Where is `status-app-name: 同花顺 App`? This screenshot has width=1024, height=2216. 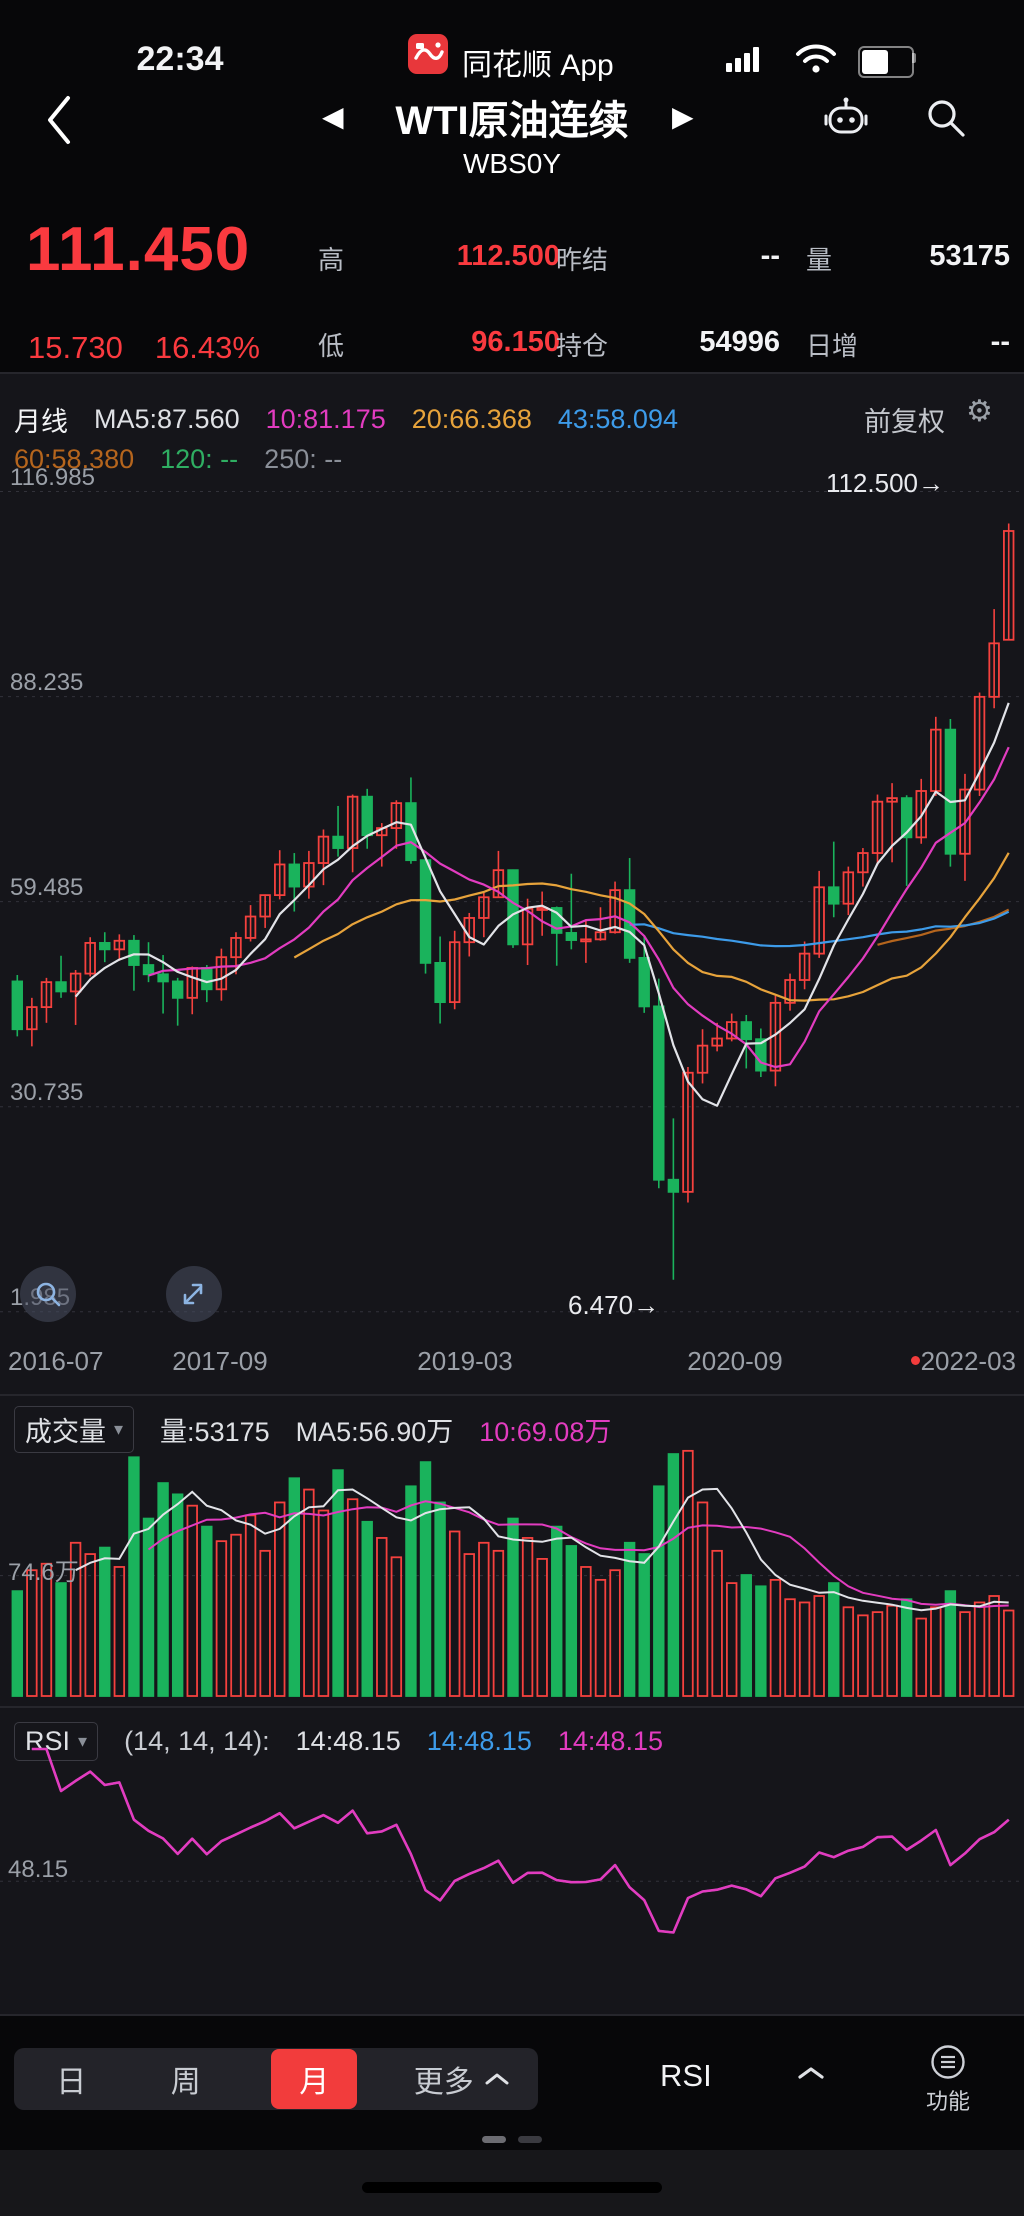 status-app-name: 同花顺 App is located at coordinates (538, 65).